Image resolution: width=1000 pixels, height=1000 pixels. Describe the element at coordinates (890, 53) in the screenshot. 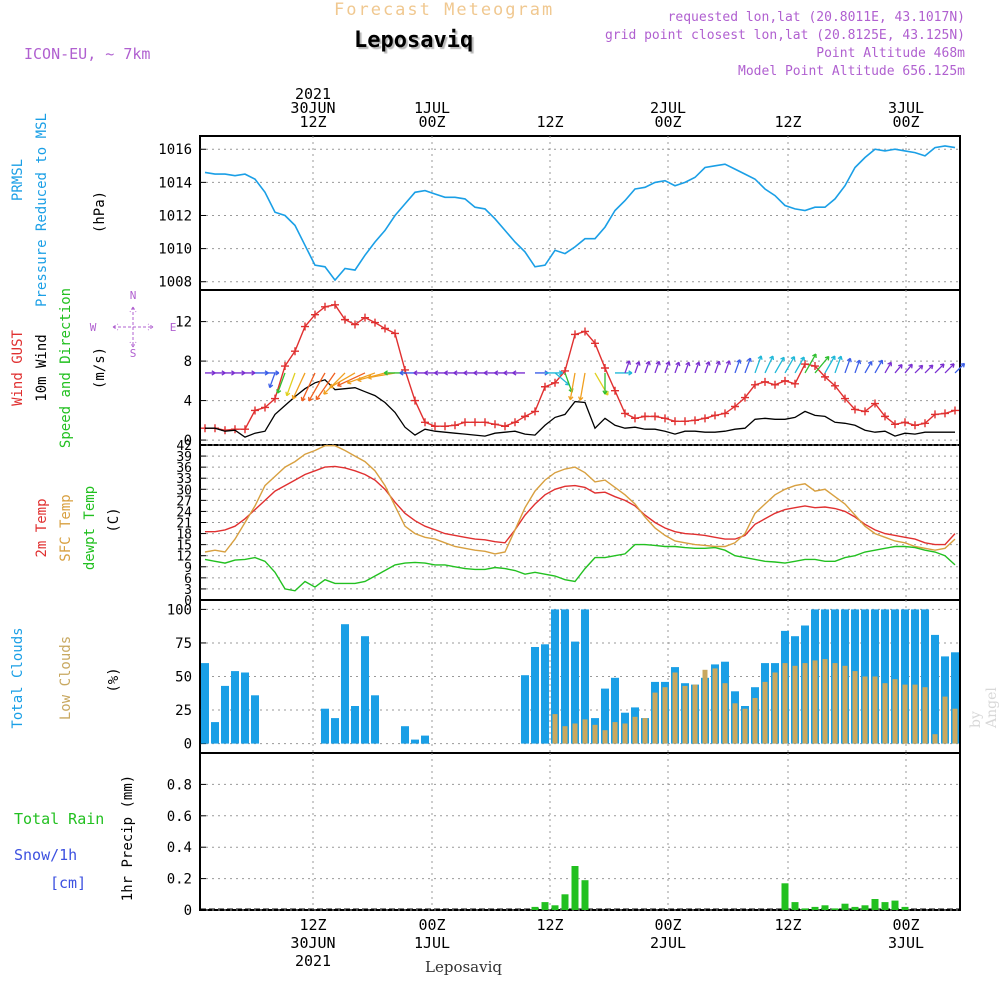

I see `point-altitude: Point Altitude 468m` at that location.